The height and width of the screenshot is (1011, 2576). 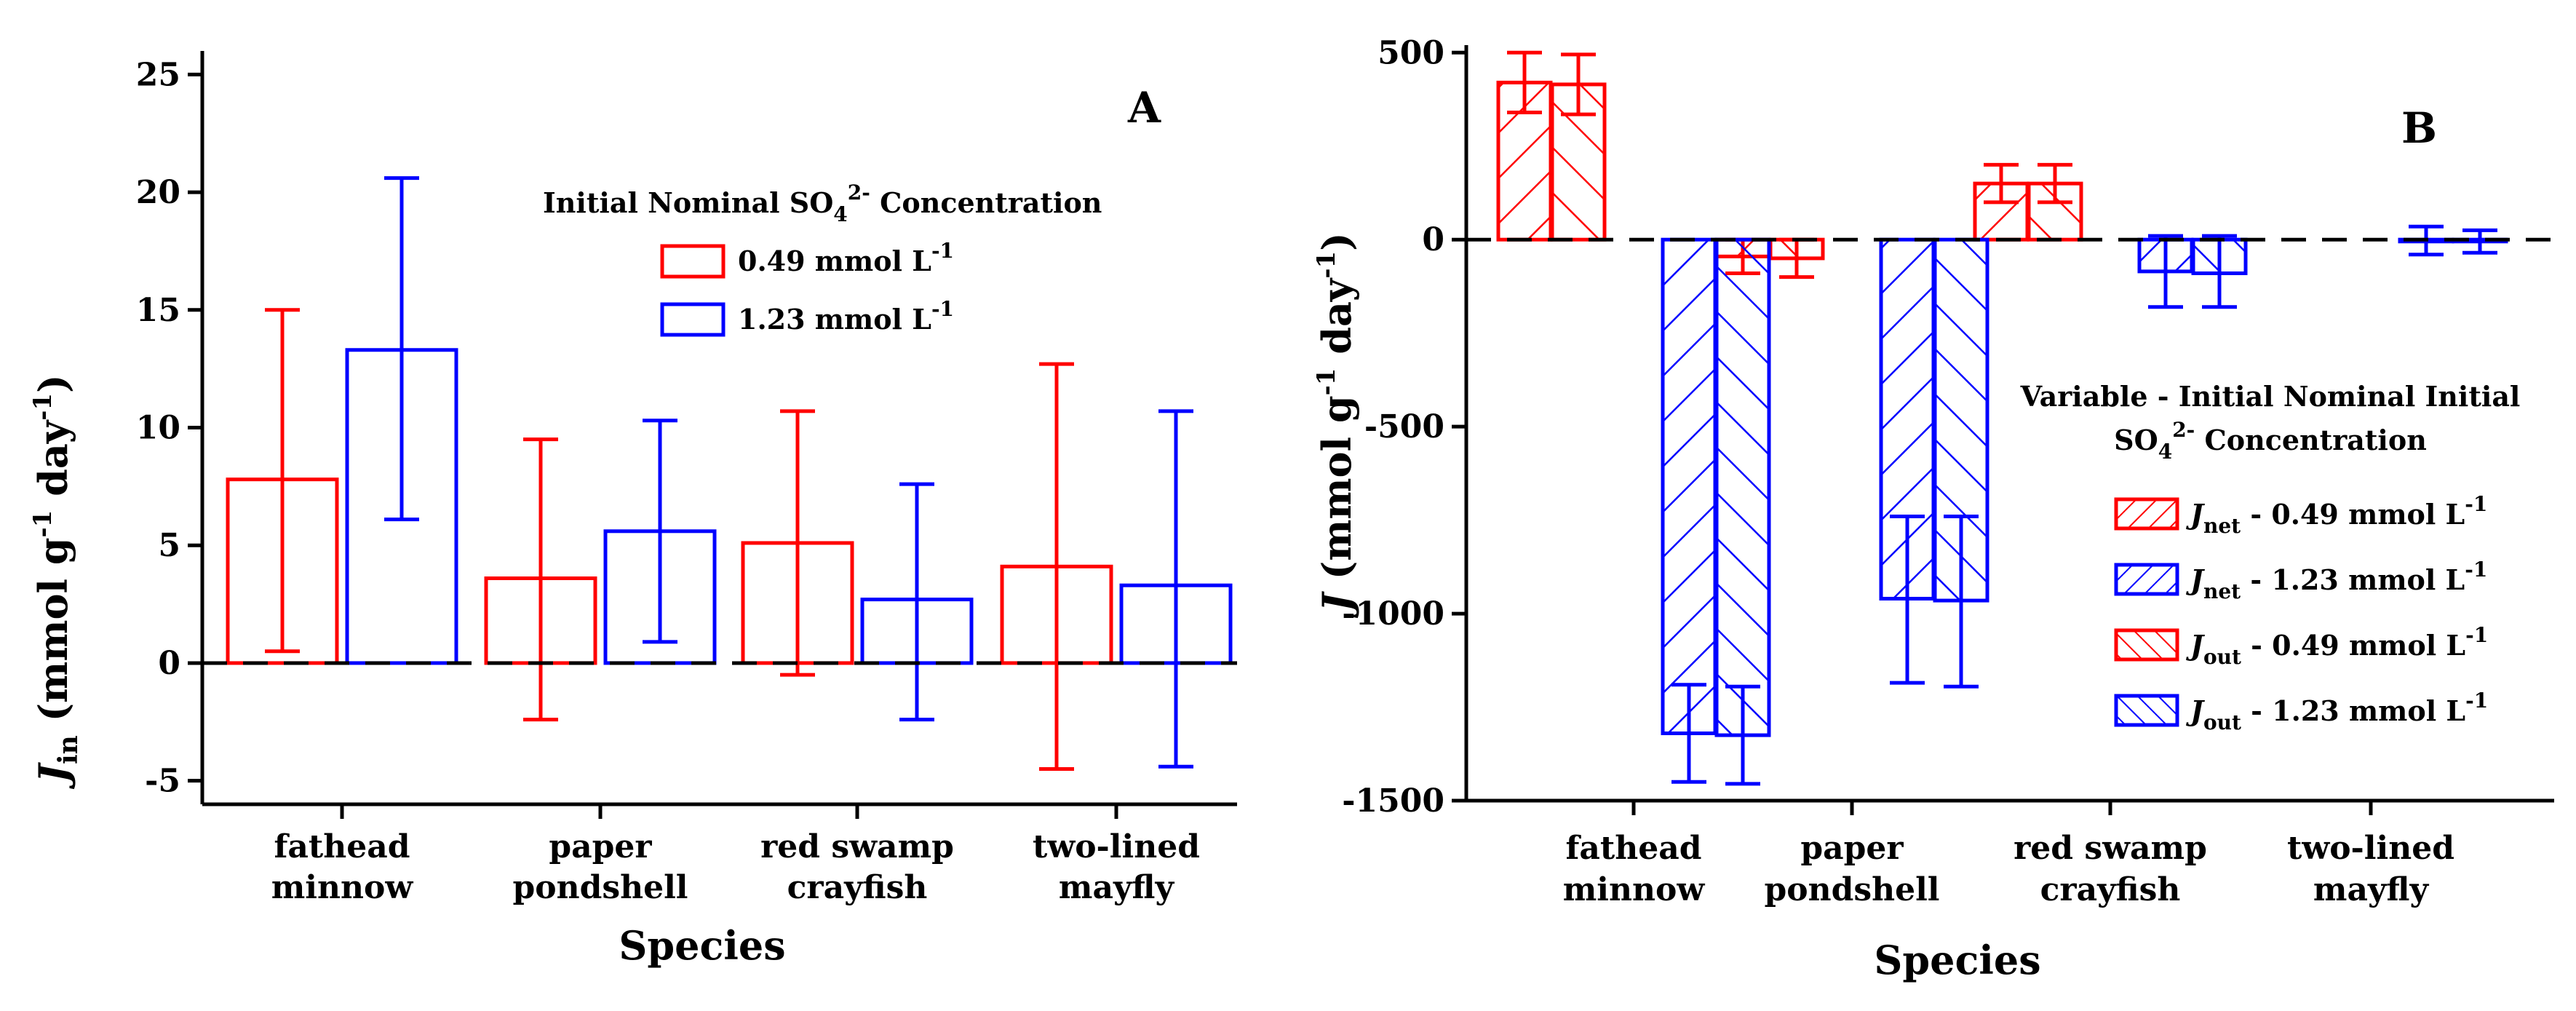 What do you see at coordinates (2337, 711) in the screenshot?
I see `legend-label-jout-123: Jout - 1.23 mmol L-1` at bounding box center [2337, 711].